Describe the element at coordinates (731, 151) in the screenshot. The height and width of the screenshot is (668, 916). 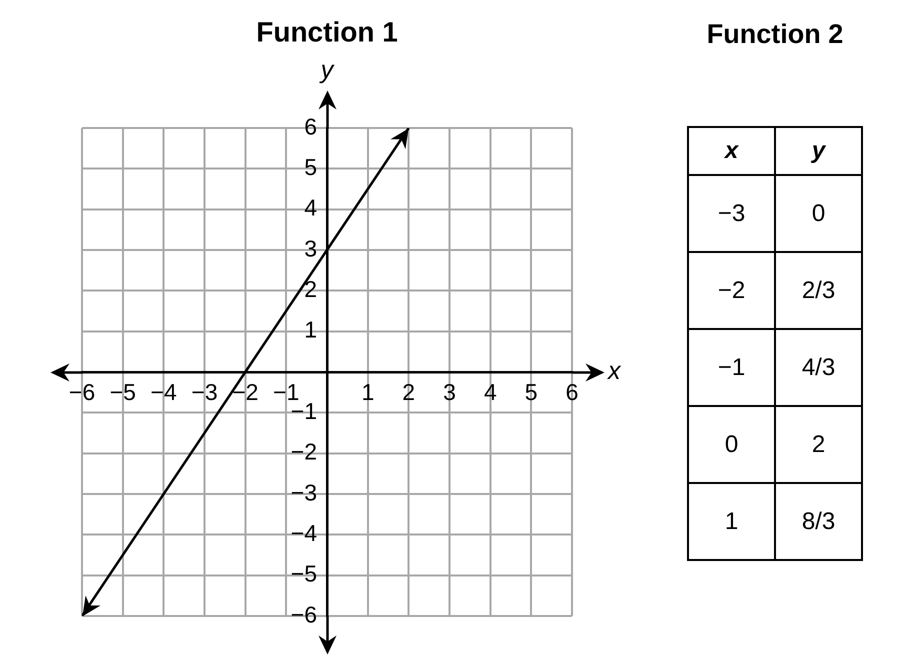
I see `y-axis-title: x` at that location.